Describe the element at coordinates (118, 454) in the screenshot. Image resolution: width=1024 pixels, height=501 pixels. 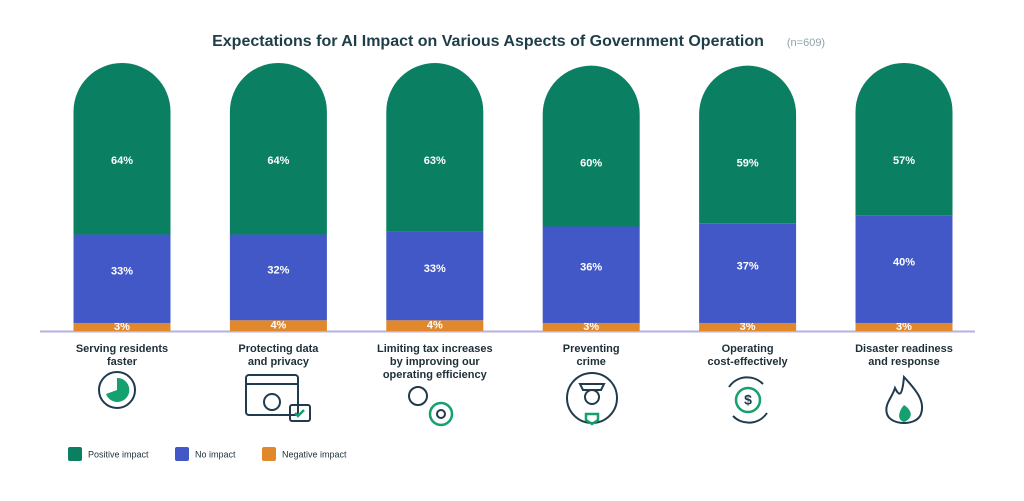
I see `legend-label: Positive impact` at that location.